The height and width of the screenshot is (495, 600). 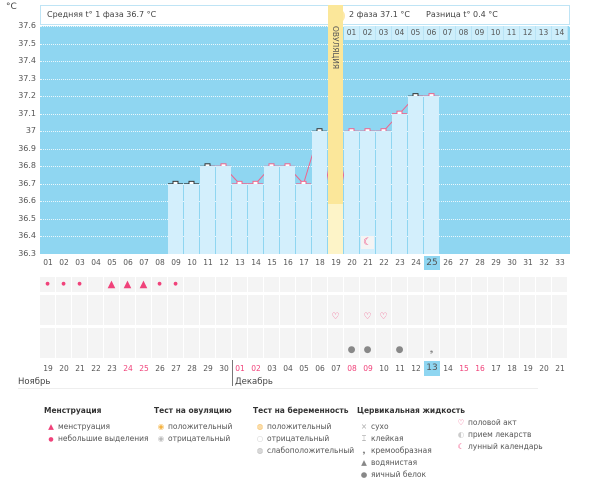 I want to click on cycle-day: 18, so click(x=320, y=262).